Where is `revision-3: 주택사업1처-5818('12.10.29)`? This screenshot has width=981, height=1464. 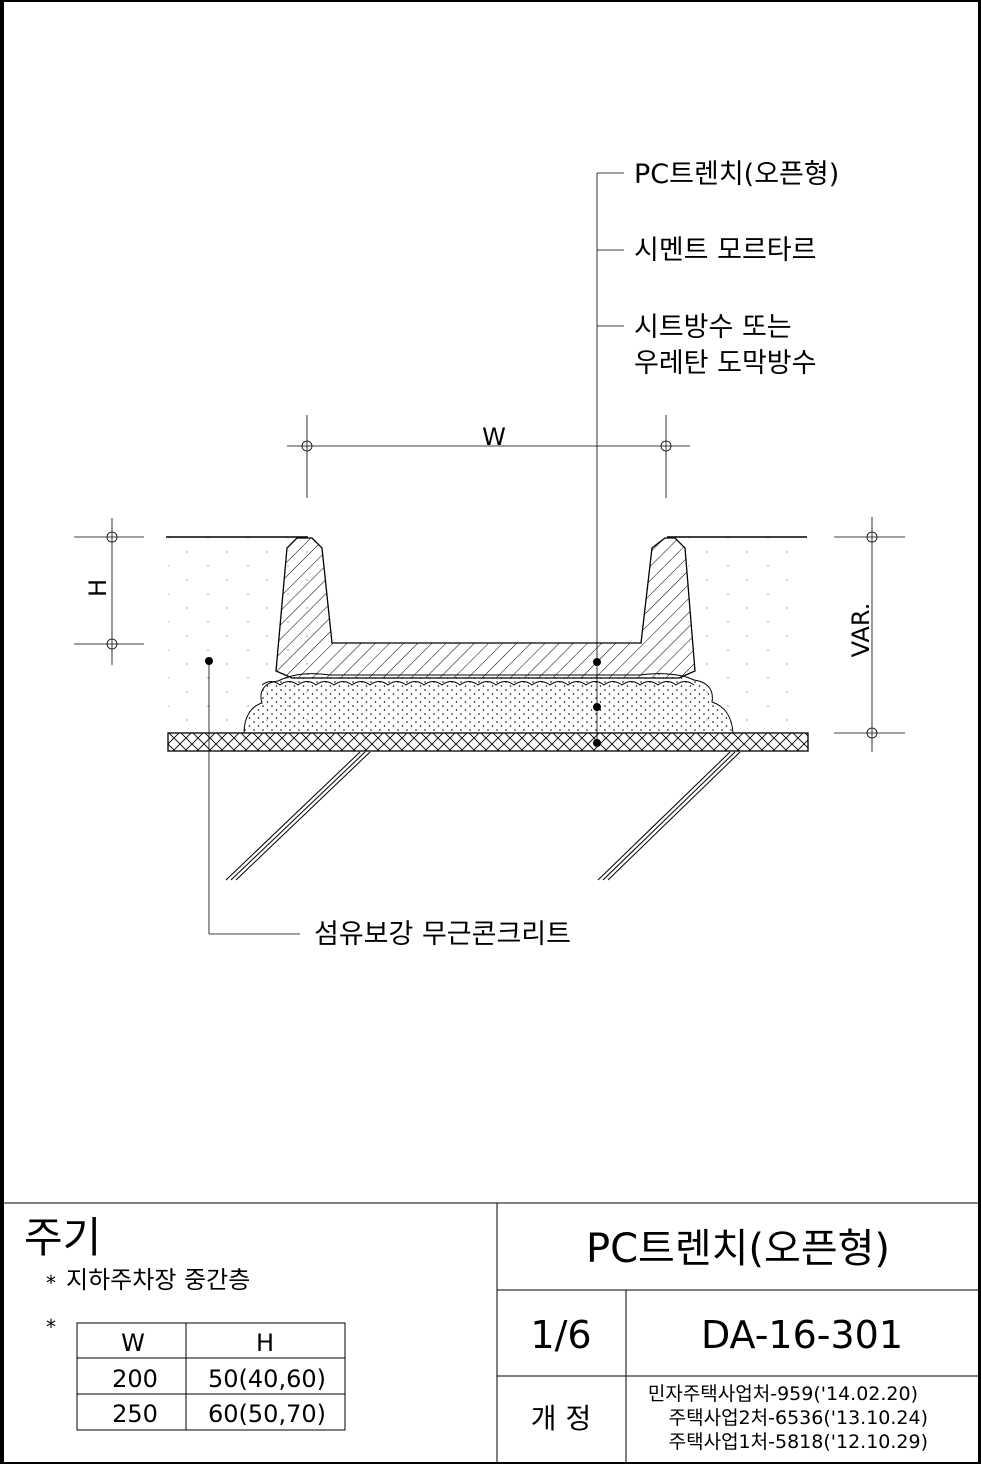 revision-3: 주택사업1처-5818('12.10.29) is located at coordinates (798, 1442).